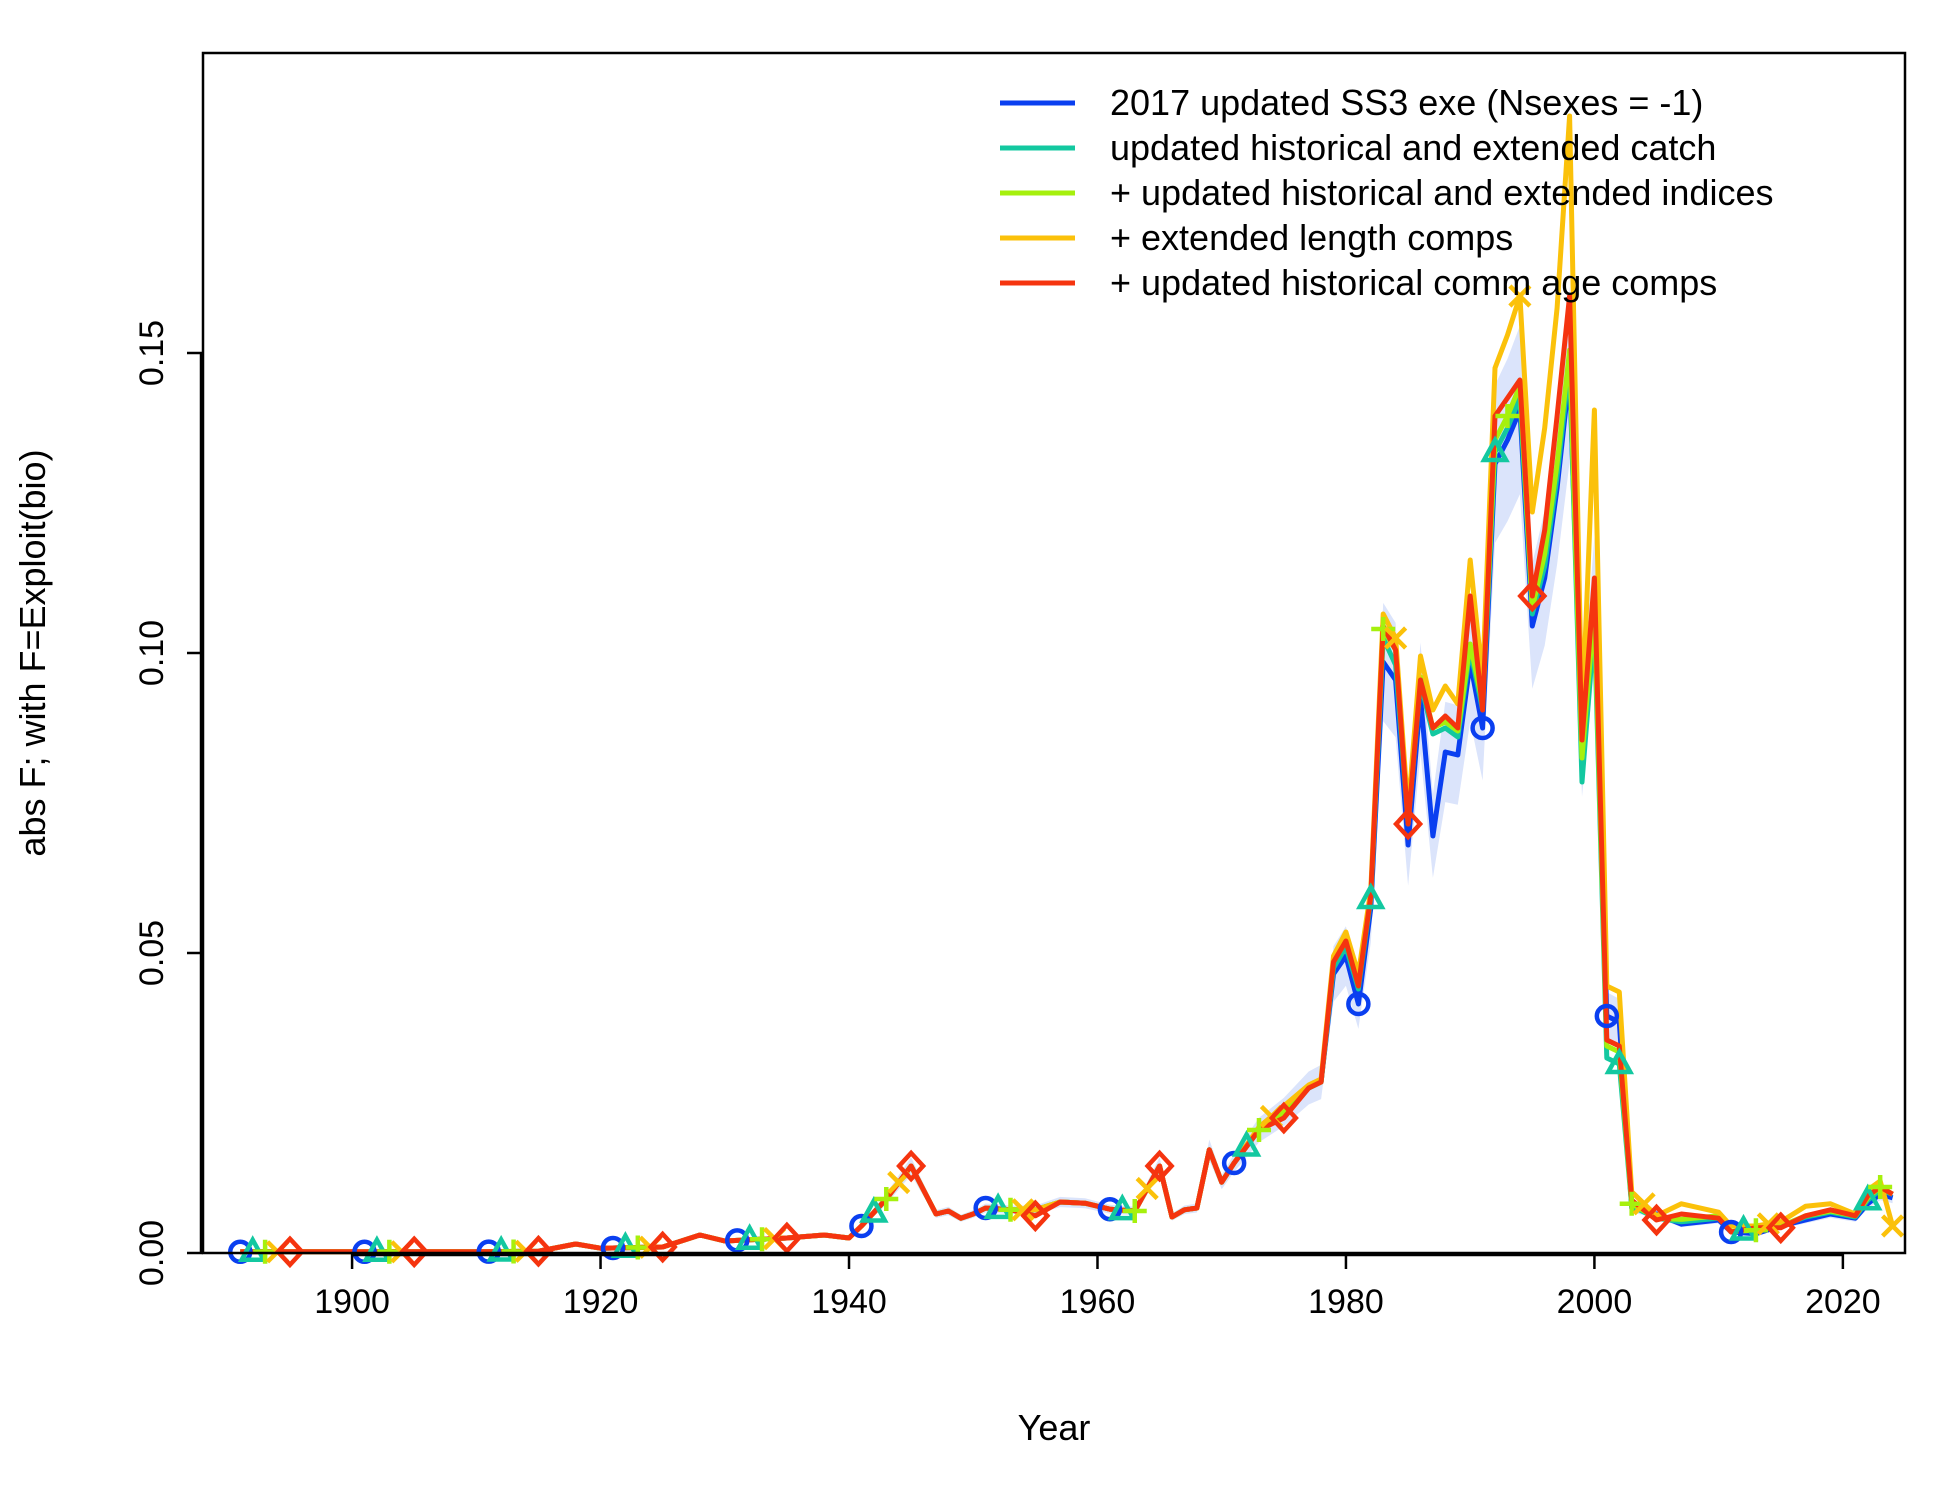  Describe the element at coordinates (352, 1302) in the screenshot. I see `x-tick-label: 1900` at that location.